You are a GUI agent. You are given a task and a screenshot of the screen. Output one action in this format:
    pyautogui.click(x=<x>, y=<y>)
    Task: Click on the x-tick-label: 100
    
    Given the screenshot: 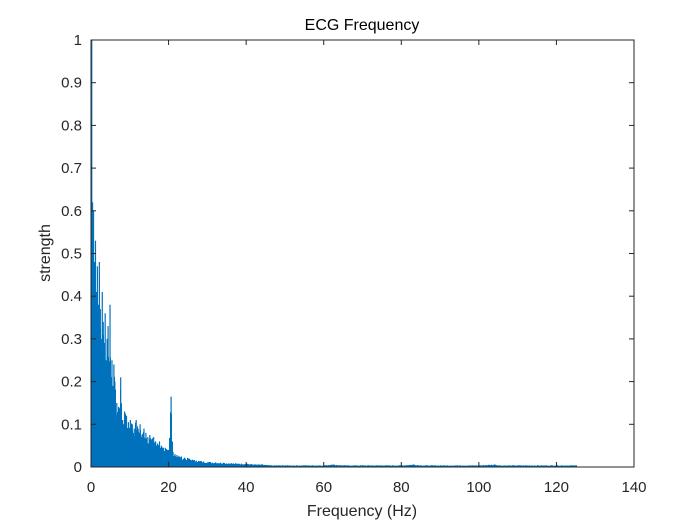 What is the action you would take?
    pyautogui.click(x=478, y=487)
    